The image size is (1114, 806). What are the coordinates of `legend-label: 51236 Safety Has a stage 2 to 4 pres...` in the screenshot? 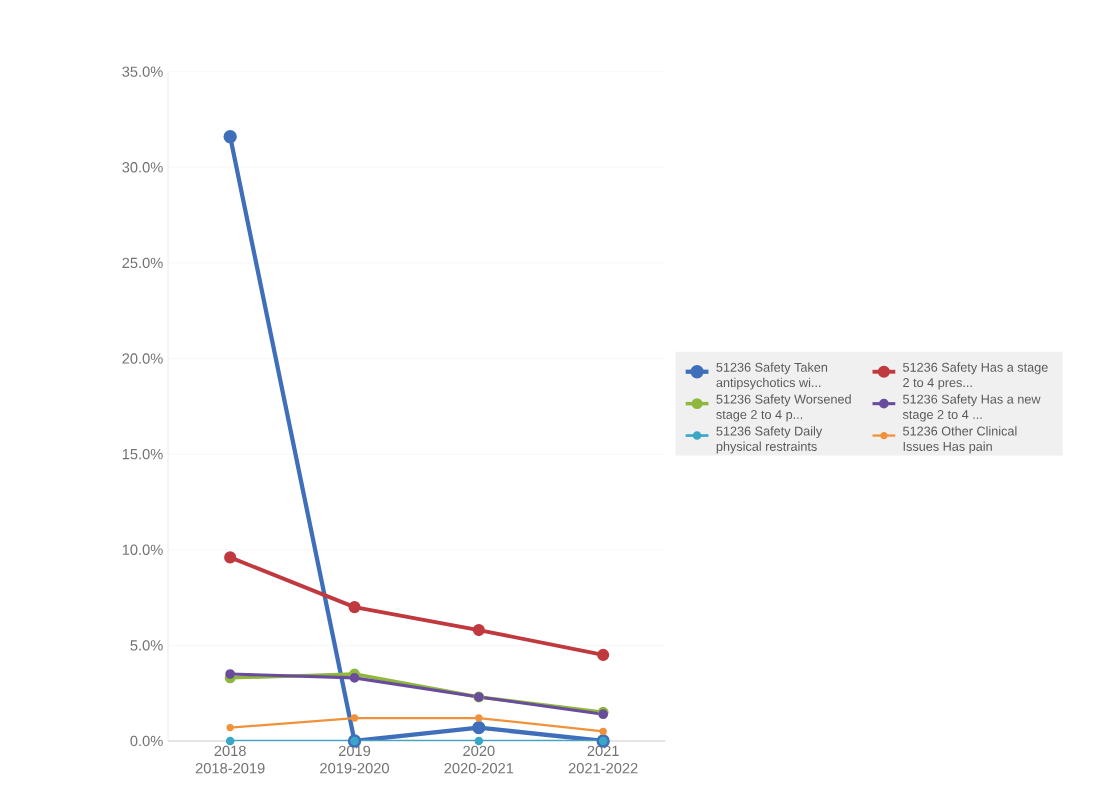 It's located at (975, 376).